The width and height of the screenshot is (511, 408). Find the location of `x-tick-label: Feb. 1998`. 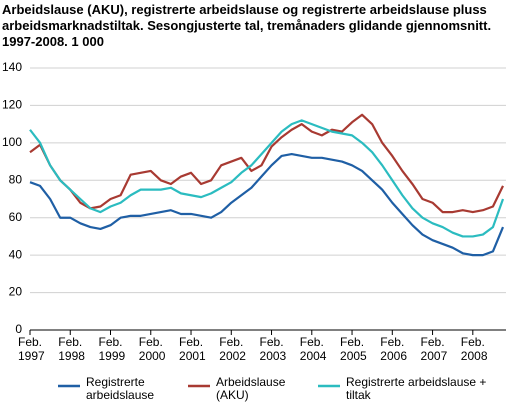

x-tick-label: Feb. 1998 is located at coordinates (71, 349).